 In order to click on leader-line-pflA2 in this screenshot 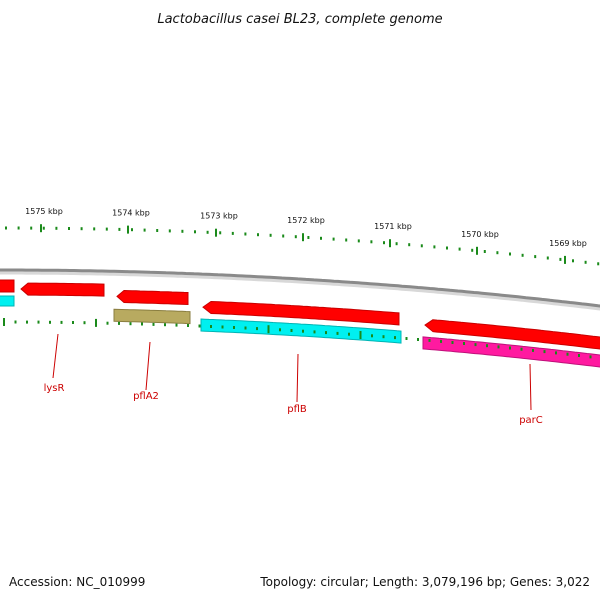, I will do `click(148, 366)`.